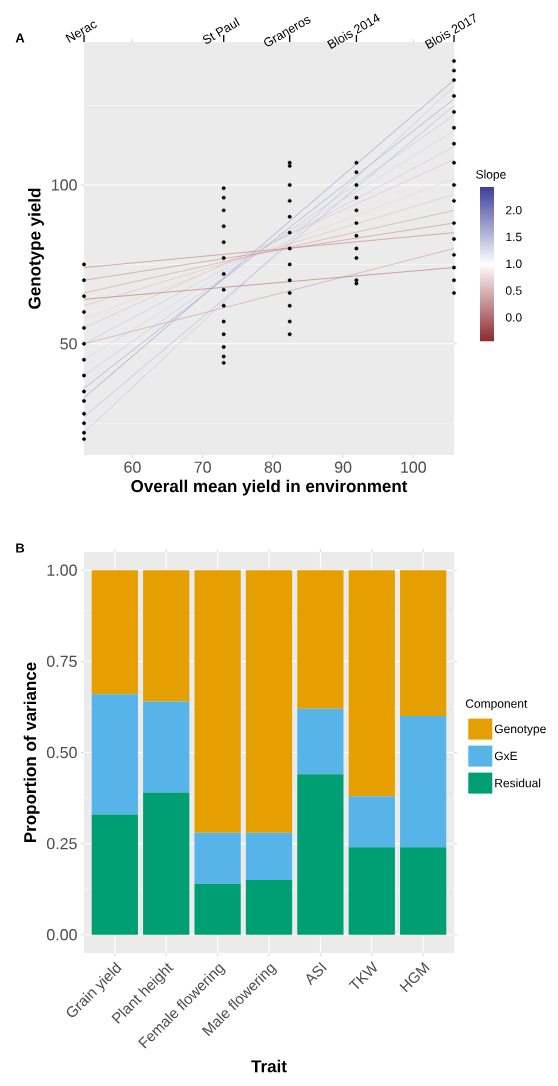 The width and height of the screenshot is (558, 1086). What do you see at coordinates (269, 1066) in the screenshot?
I see `x-axis-title: Trait` at bounding box center [269, 1066].